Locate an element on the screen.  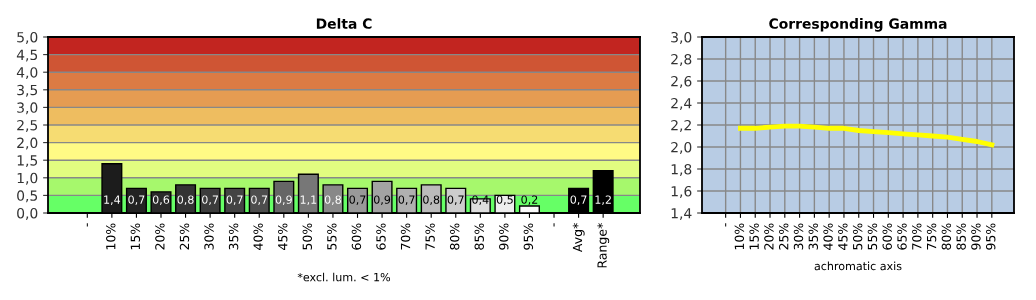
x-tick-label: Avg* is located at coordinates (578, 238).